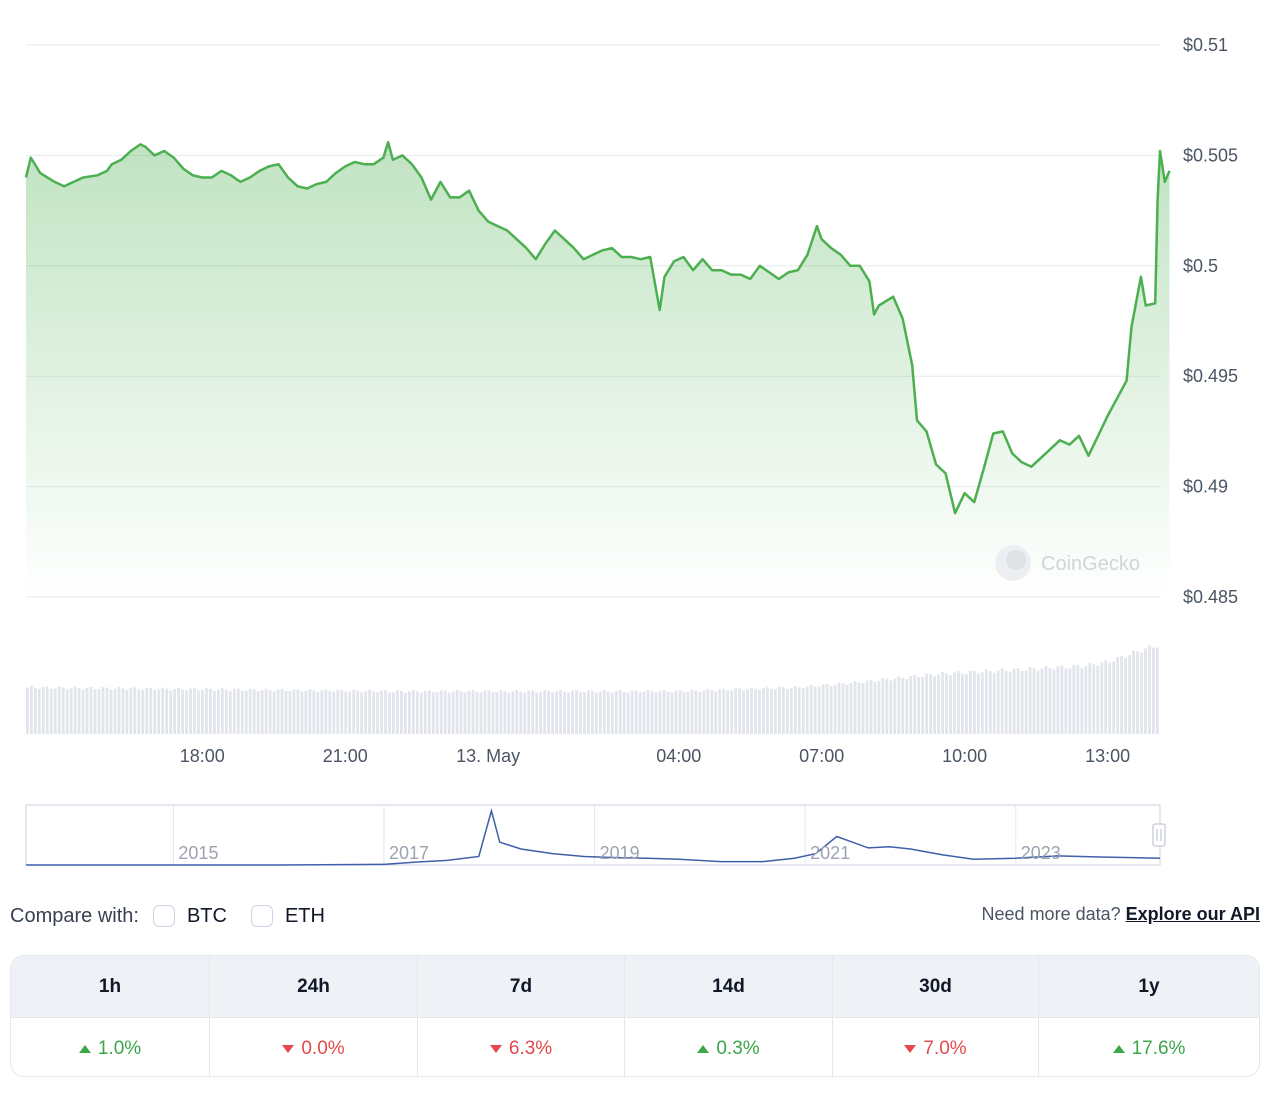 This screenshot has width=1280, height=1096. I want to click on compare-btc-checkbox: BTC, so click(189, 916).